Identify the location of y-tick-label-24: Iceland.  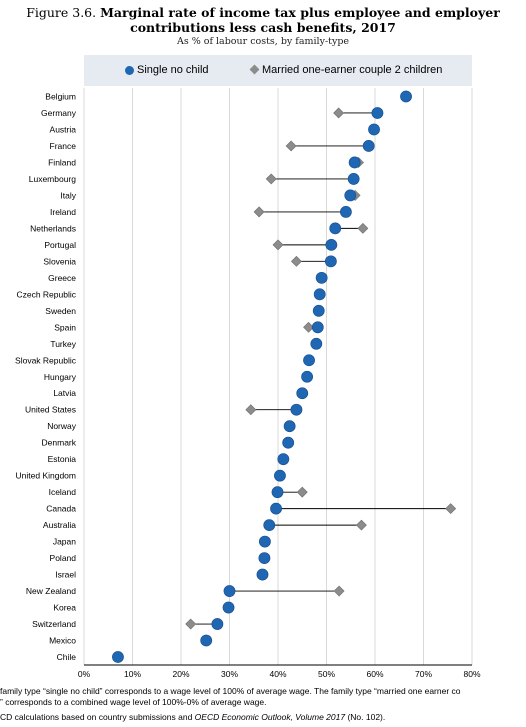
(63, 492).